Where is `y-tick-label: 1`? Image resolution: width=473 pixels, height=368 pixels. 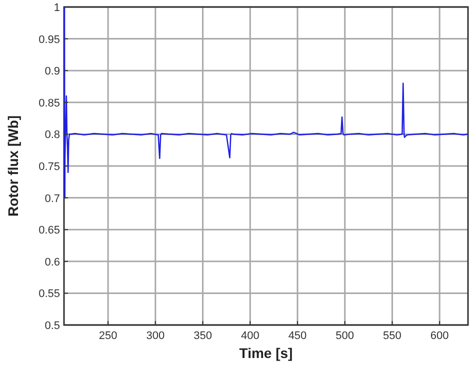 y-tick-label: 1 is located at coordinates (57, 8).